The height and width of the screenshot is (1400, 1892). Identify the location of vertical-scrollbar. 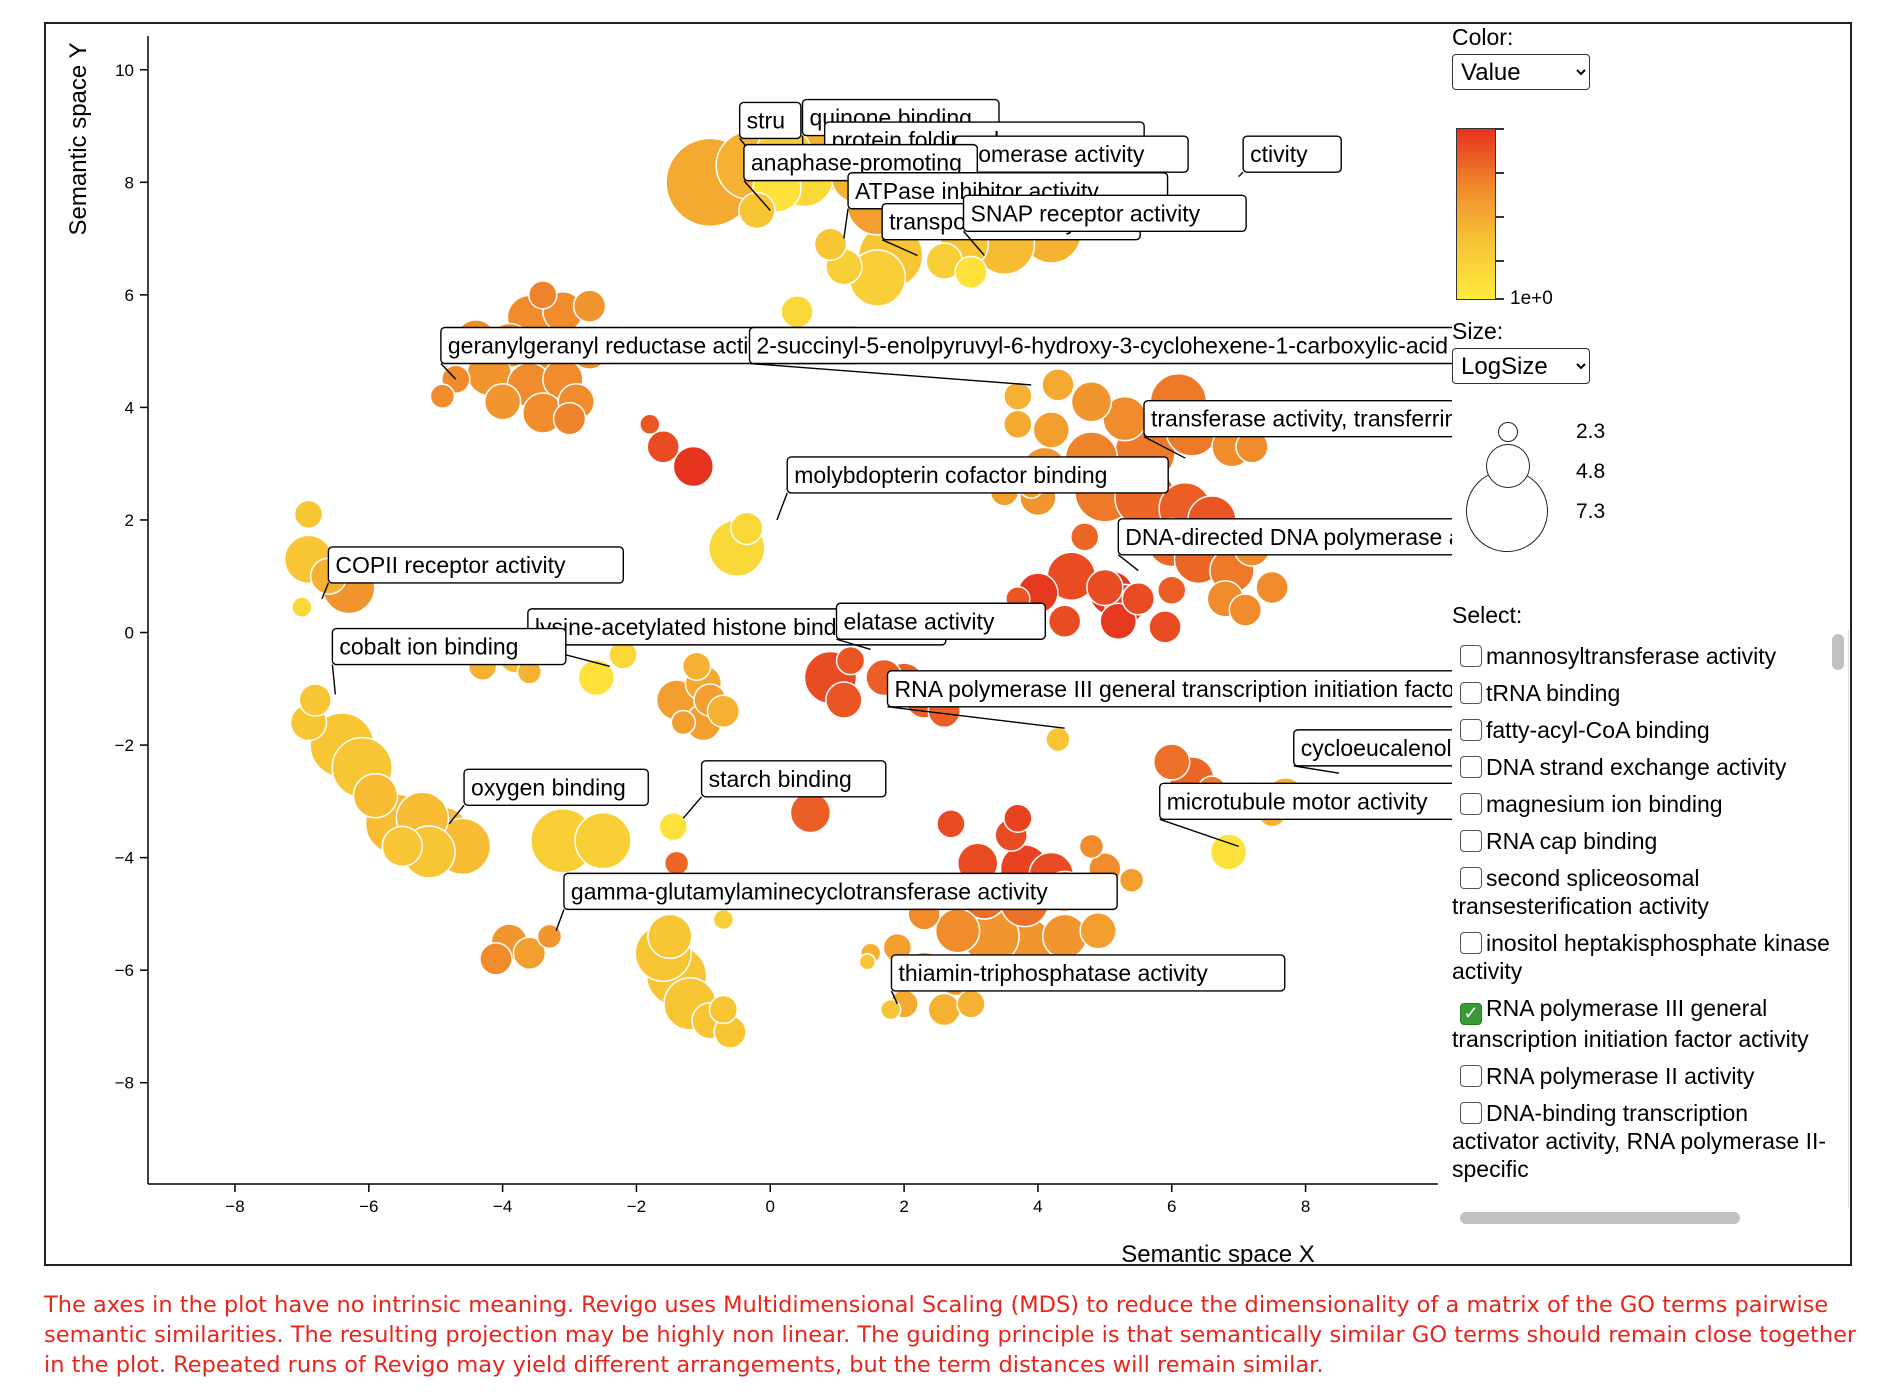
(1838, 652).